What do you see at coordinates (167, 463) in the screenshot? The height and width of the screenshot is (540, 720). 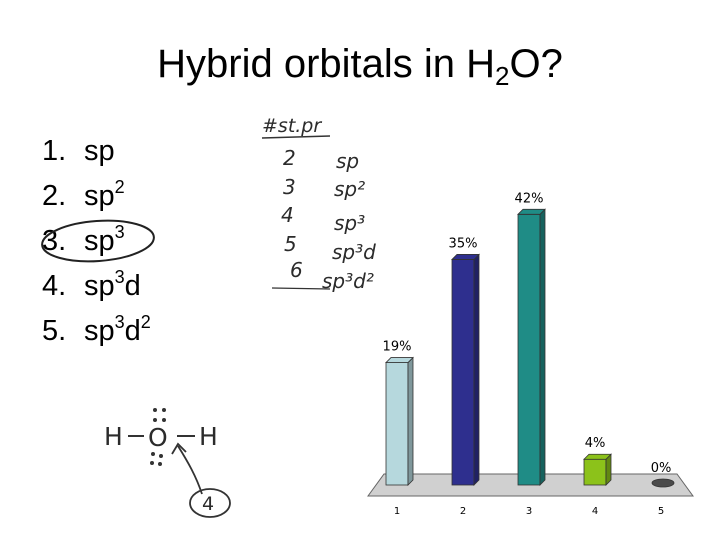 I see `lewis-structure: H O H 4` at bounding box center [167, 463].